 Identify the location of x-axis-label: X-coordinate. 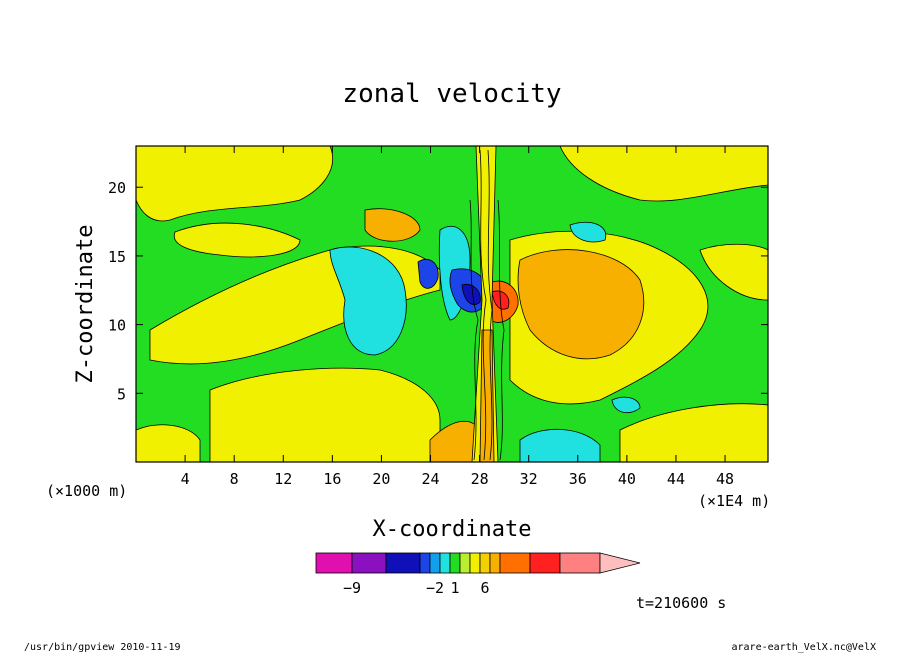
(452, 529).